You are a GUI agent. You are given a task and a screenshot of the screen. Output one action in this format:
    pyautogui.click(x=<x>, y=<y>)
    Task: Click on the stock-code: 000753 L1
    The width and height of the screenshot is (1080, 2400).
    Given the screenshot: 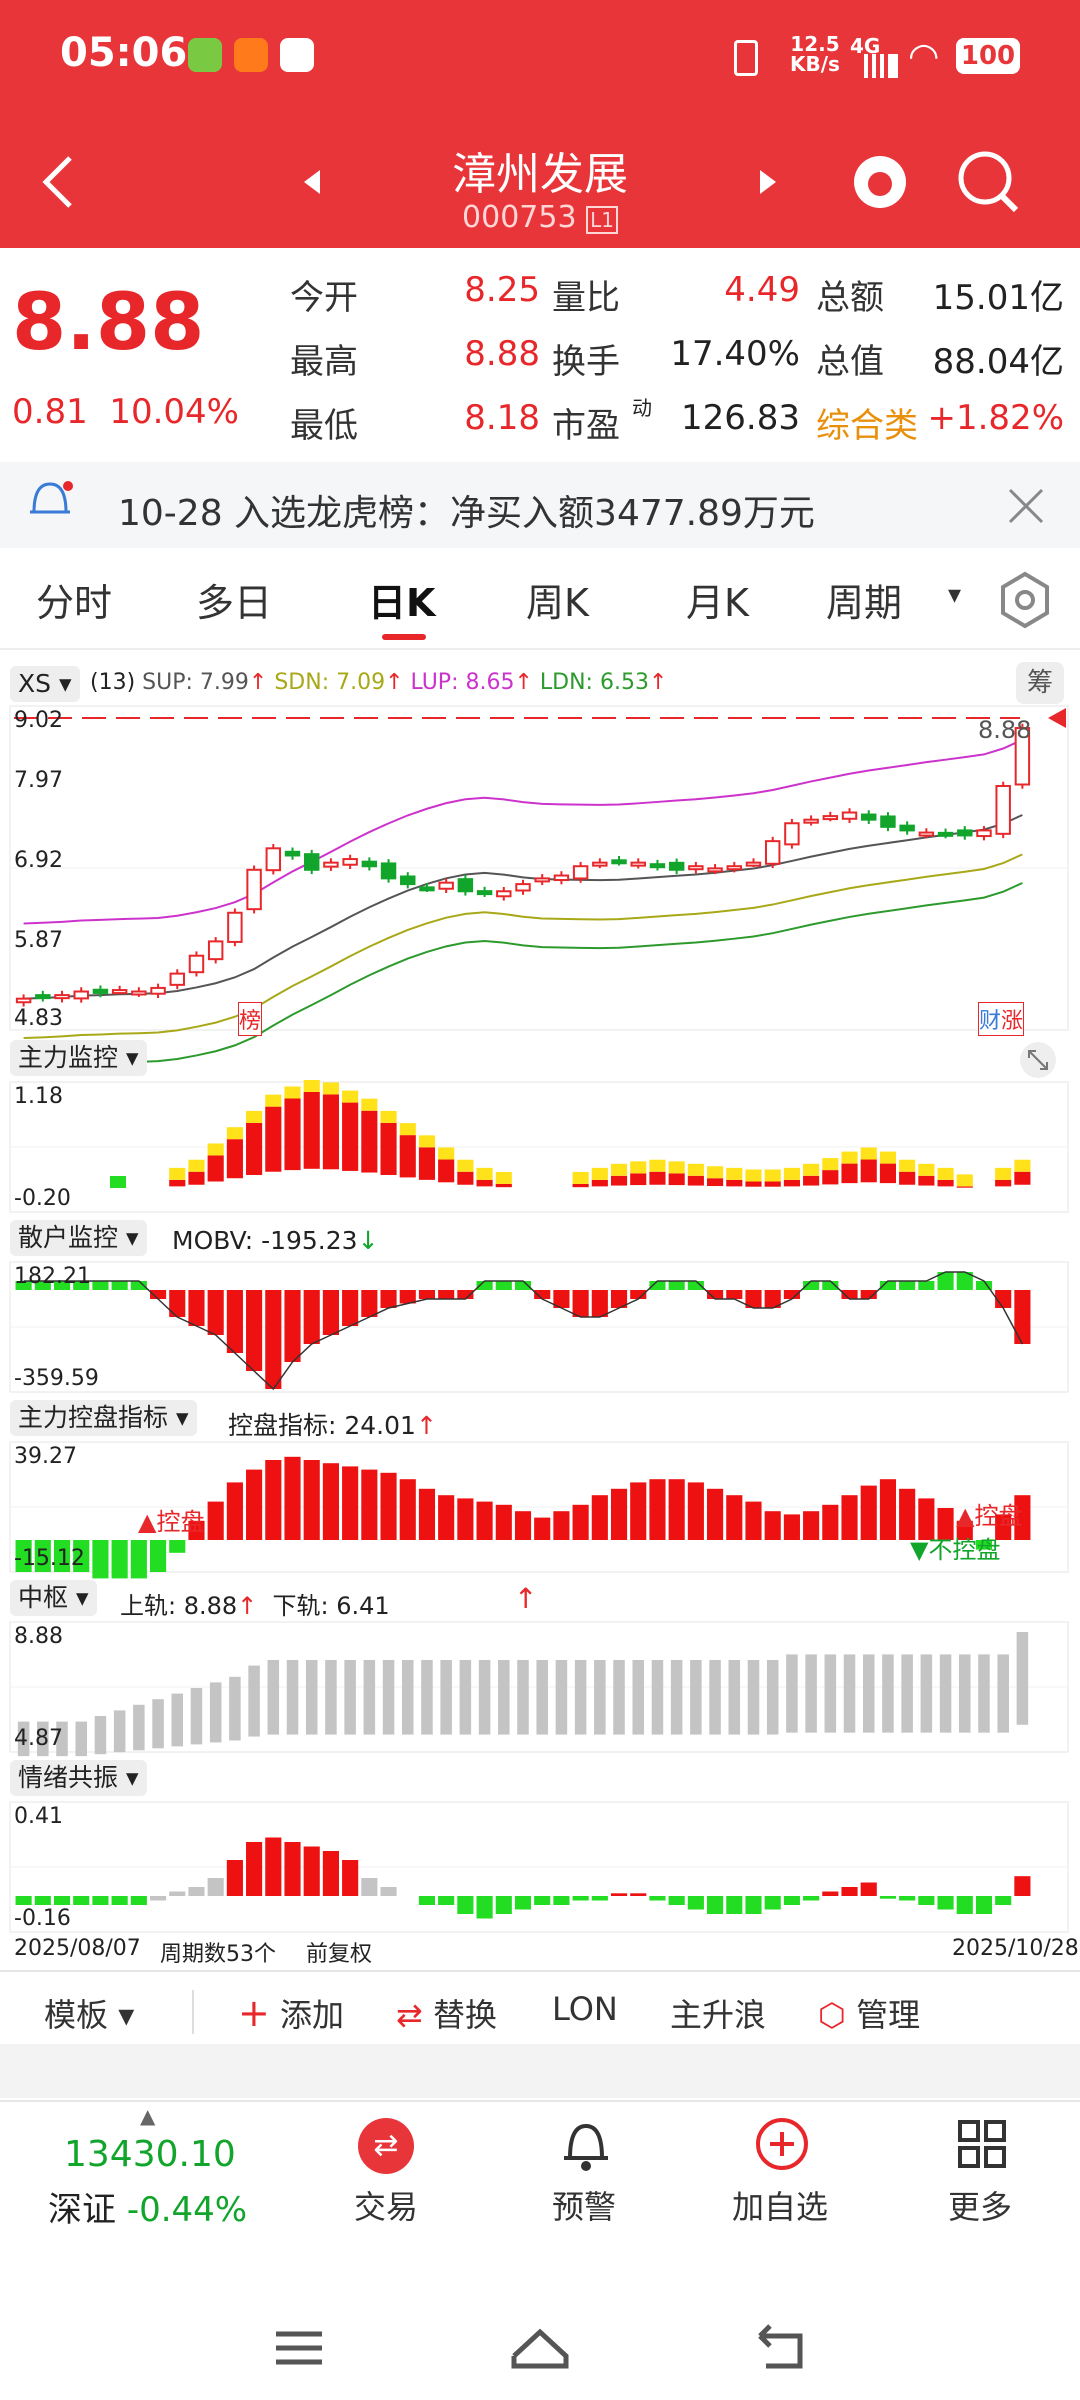 What is the action you would take?
    pyautogui.click(x=540, y=217)
    